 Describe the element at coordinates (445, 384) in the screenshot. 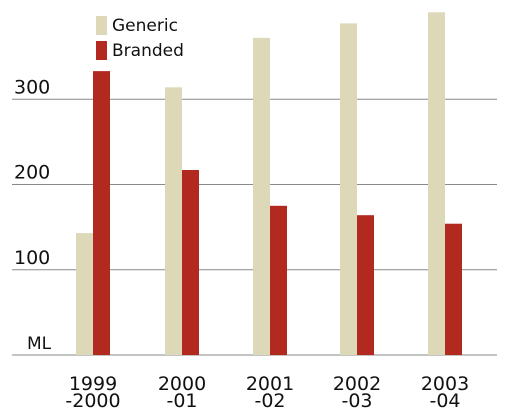

I see `category-label-line1: 2003` at that location.